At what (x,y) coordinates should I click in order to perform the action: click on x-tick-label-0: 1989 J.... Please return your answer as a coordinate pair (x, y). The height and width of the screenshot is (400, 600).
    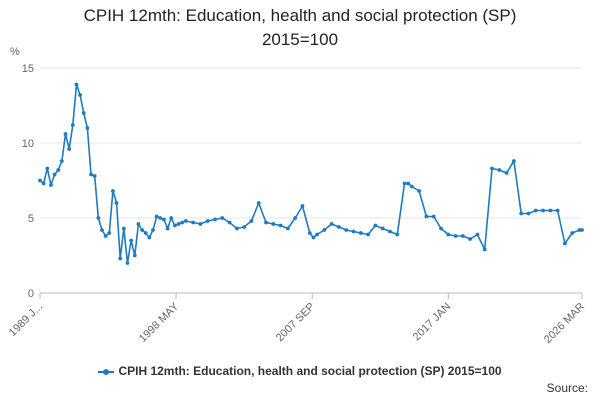
    Looking at the image, I should click on (26, 320).